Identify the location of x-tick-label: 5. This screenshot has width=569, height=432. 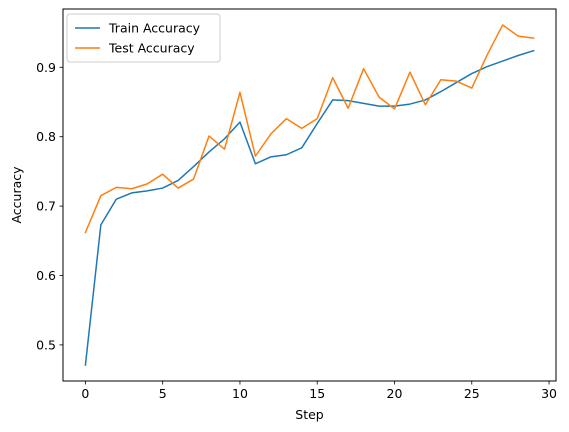
(163, 393).